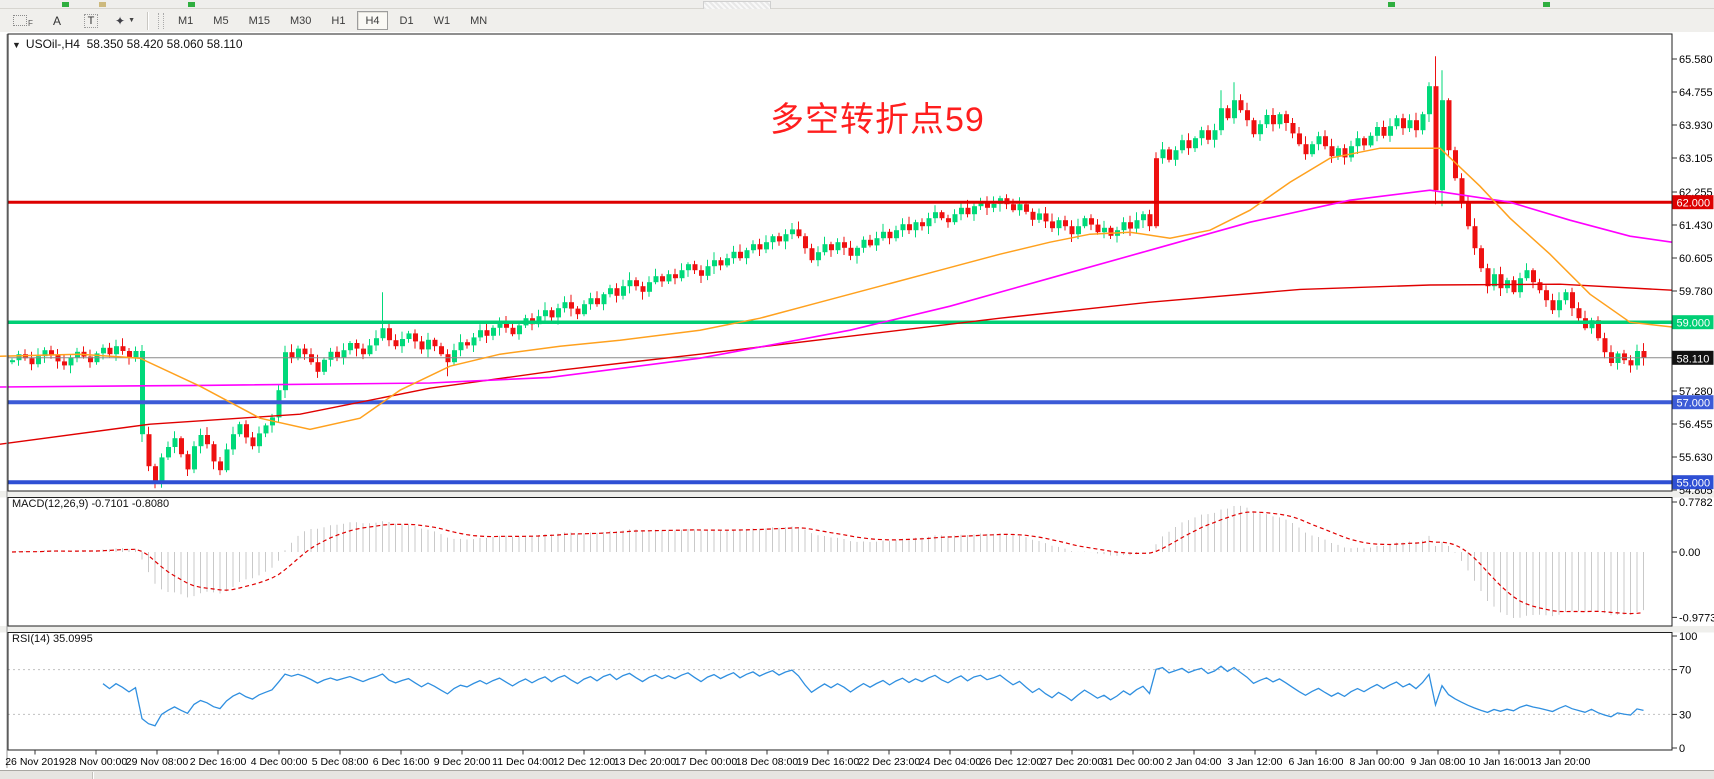 The height and width of the screenshot is (779, 1714). I want to click on time-axis-label: 6 Dec 16:00, so click(401, 762).